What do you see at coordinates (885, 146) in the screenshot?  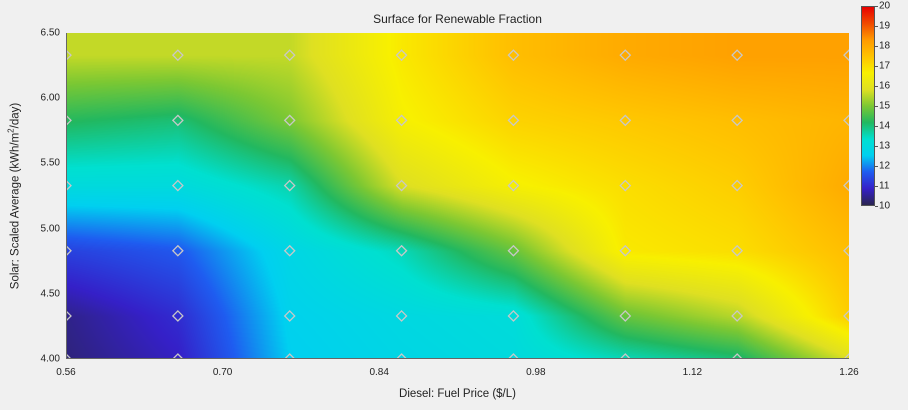 I see `colorbar-tick-label: 13` at bounding box center [885, 146].